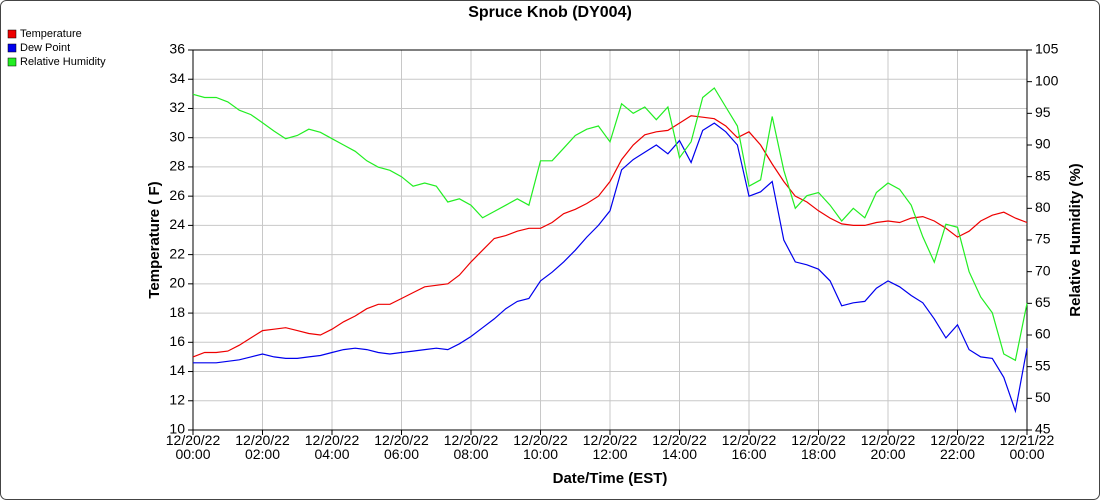 This screenshot has height=500, width=1100. Describe the element at coordinates (1043, 144) in the screenshot. I see `y2-tick-label: 90` at that location.